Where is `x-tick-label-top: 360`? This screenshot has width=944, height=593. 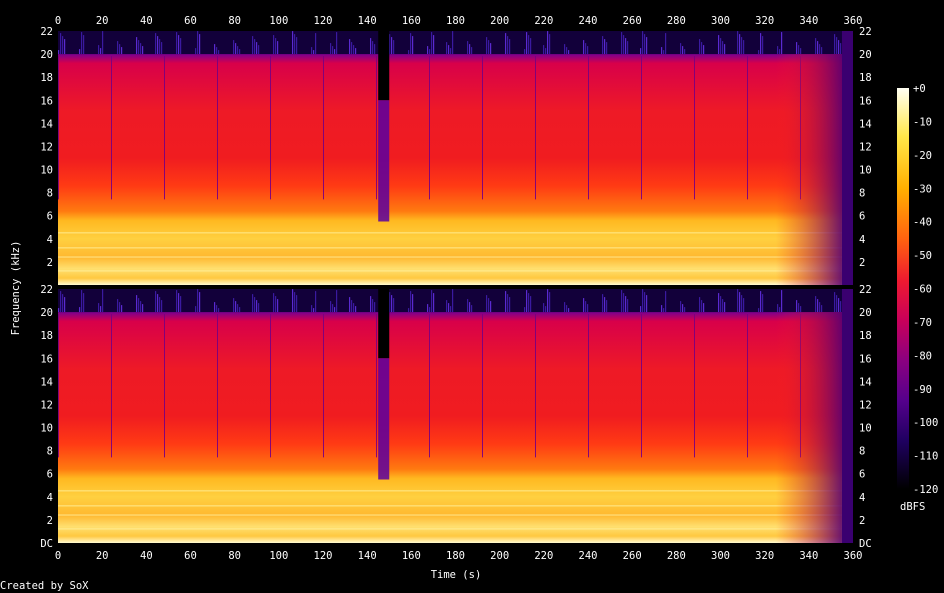 x-tick-label-top: 360 is located at coordinates (853, 21).